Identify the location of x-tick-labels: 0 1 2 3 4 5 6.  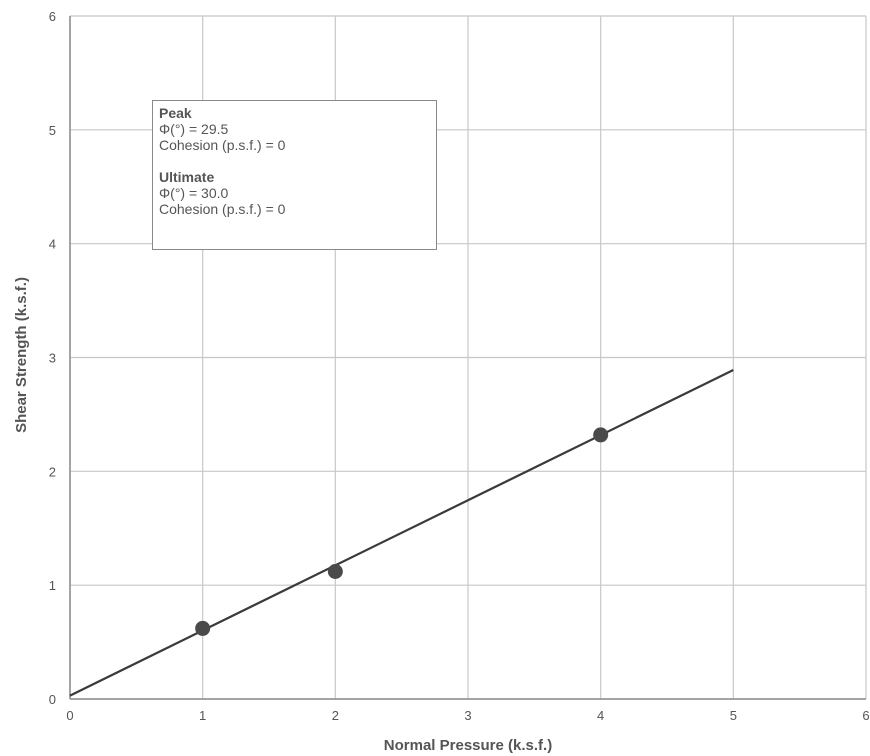
(467, 715).